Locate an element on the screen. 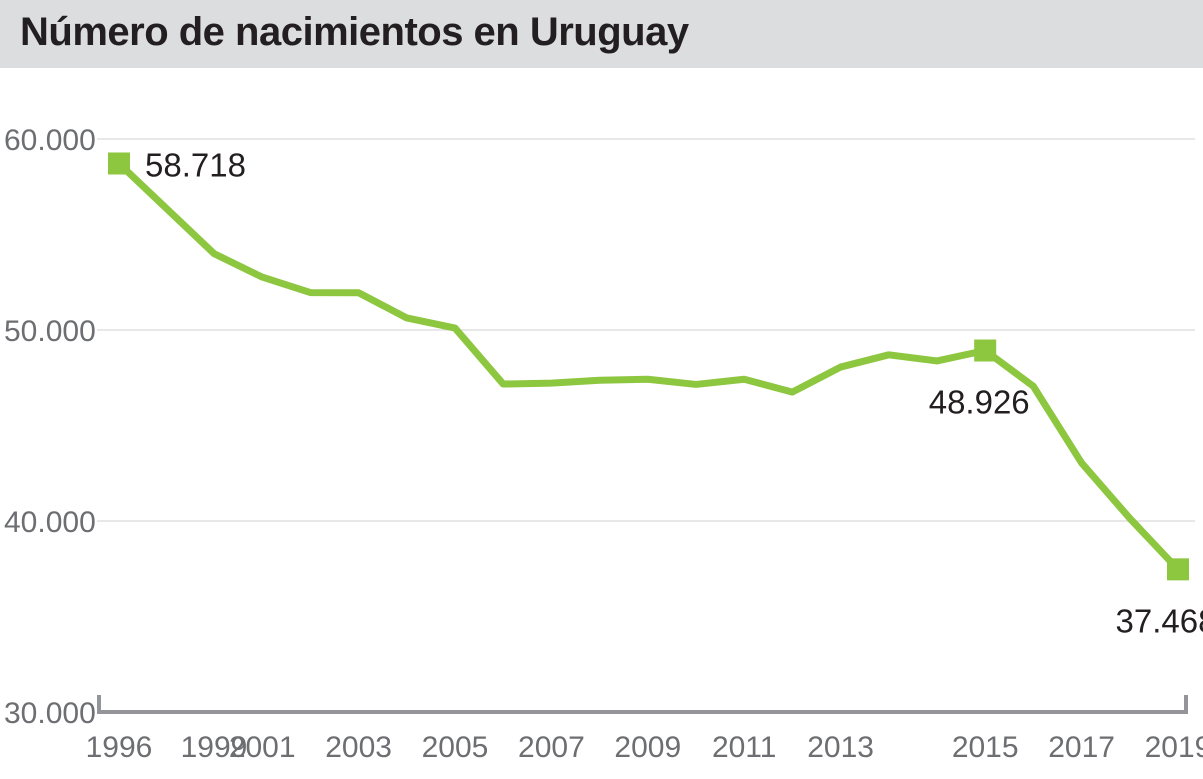 This screenshot has width=1203, height=779. y-tick-label: 50.000 is located at coordinates (50, 331).